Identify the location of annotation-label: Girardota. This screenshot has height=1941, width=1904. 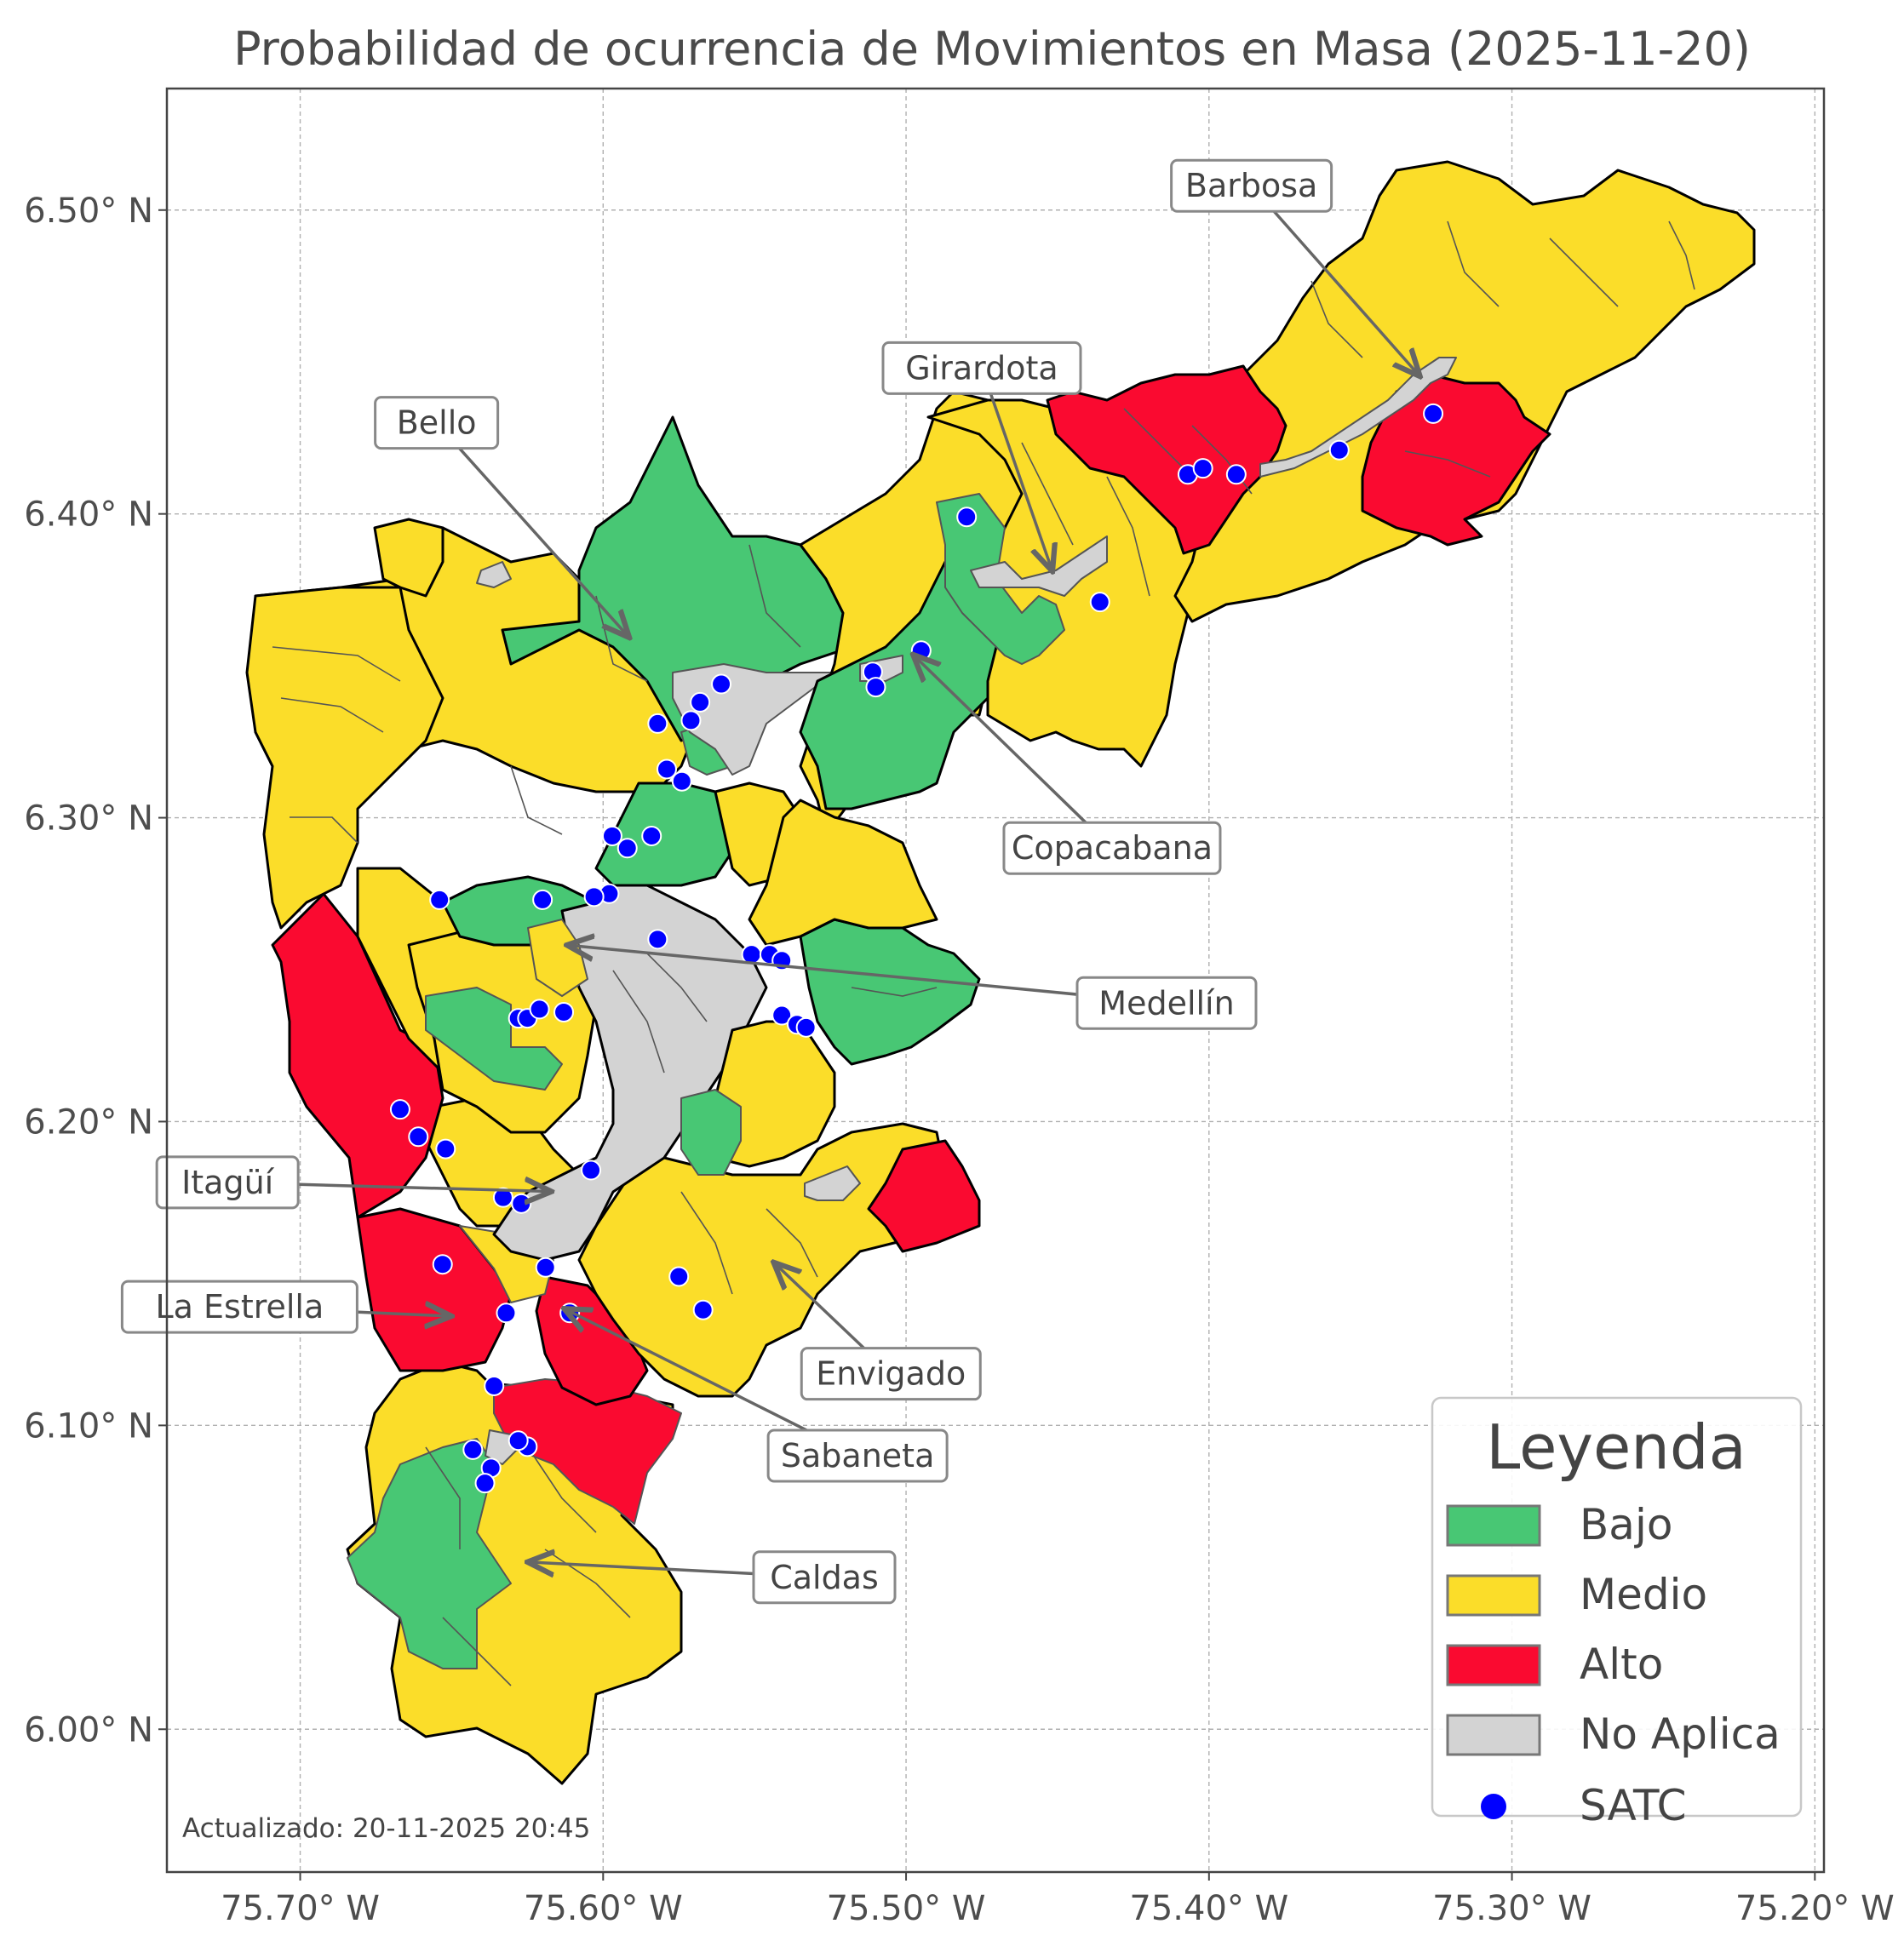
(982, 367).